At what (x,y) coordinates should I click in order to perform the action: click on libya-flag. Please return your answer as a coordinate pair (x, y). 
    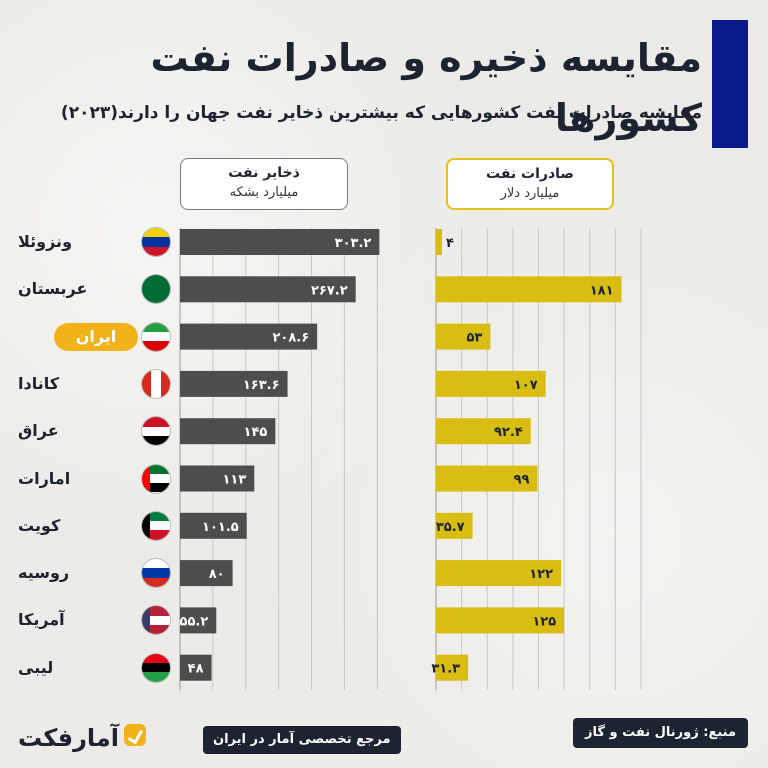
    Looking at the image, I should click on (156, 667).